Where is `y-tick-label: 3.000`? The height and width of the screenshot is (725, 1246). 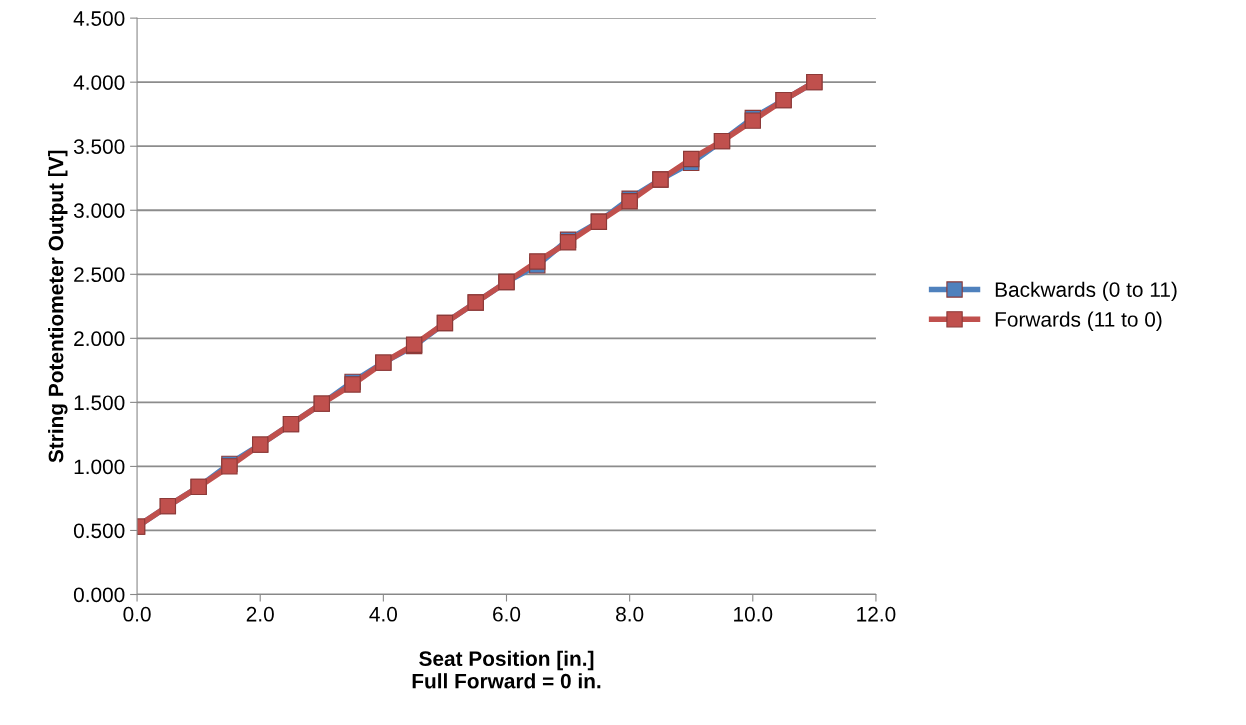
y-tick-label: 3.000 is located at coordinates (99, 210).